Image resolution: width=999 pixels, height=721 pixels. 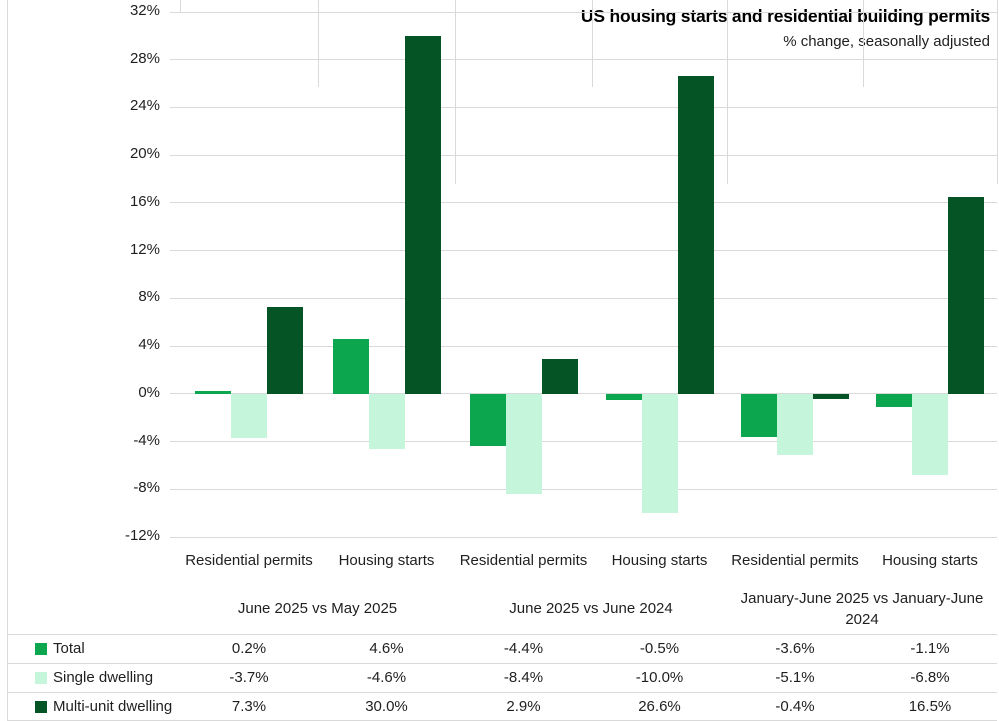 I want to click on table-cell-value: 4.6%, so click(x=386, y=648).